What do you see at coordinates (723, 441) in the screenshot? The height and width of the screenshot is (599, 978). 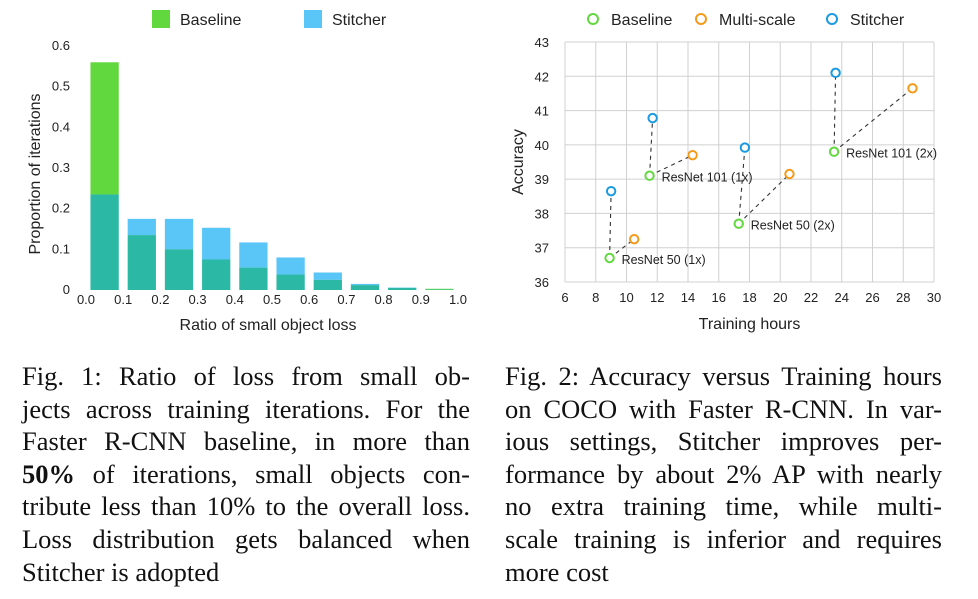 I see `caption-line: ious settings, Stitcher improves per-` at bounding box center [723, 441].